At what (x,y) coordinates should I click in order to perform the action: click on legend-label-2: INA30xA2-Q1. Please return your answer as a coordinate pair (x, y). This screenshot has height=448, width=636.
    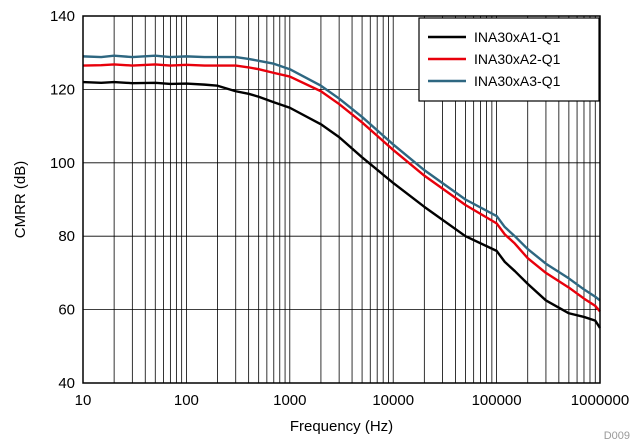
    Looking at the image, I should click on (517, 59).